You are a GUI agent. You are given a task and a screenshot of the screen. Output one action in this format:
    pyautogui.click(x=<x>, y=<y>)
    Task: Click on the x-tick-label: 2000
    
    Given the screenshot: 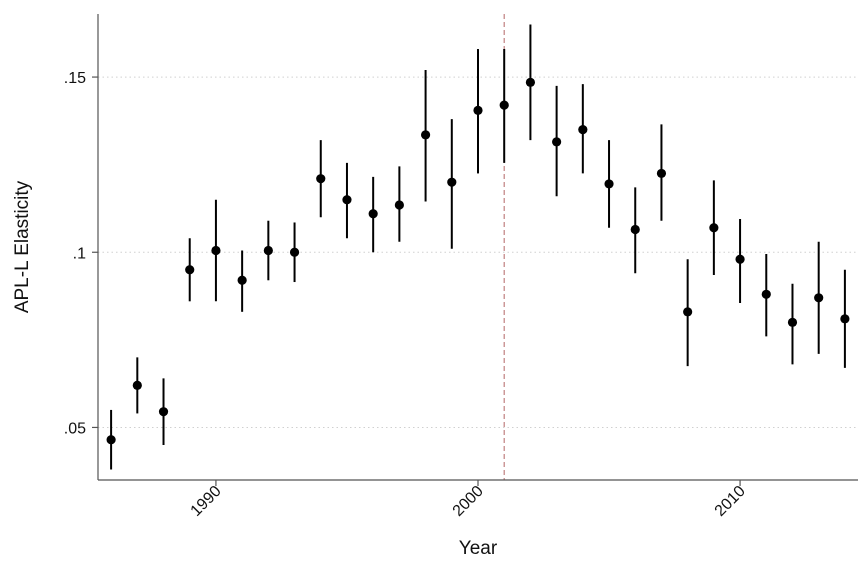 What is the action you would take?
    pyautogui.click(x=468, y=501)
    